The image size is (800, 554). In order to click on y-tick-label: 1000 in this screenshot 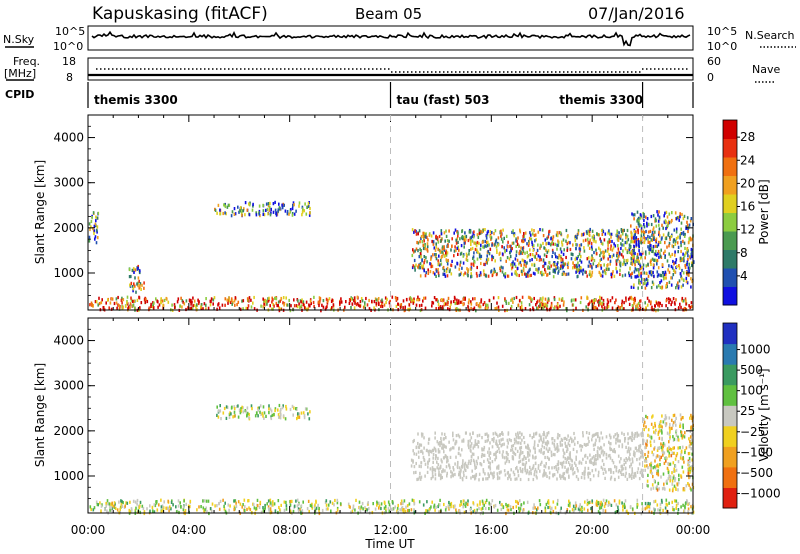, I will do `click(68, 273)`.